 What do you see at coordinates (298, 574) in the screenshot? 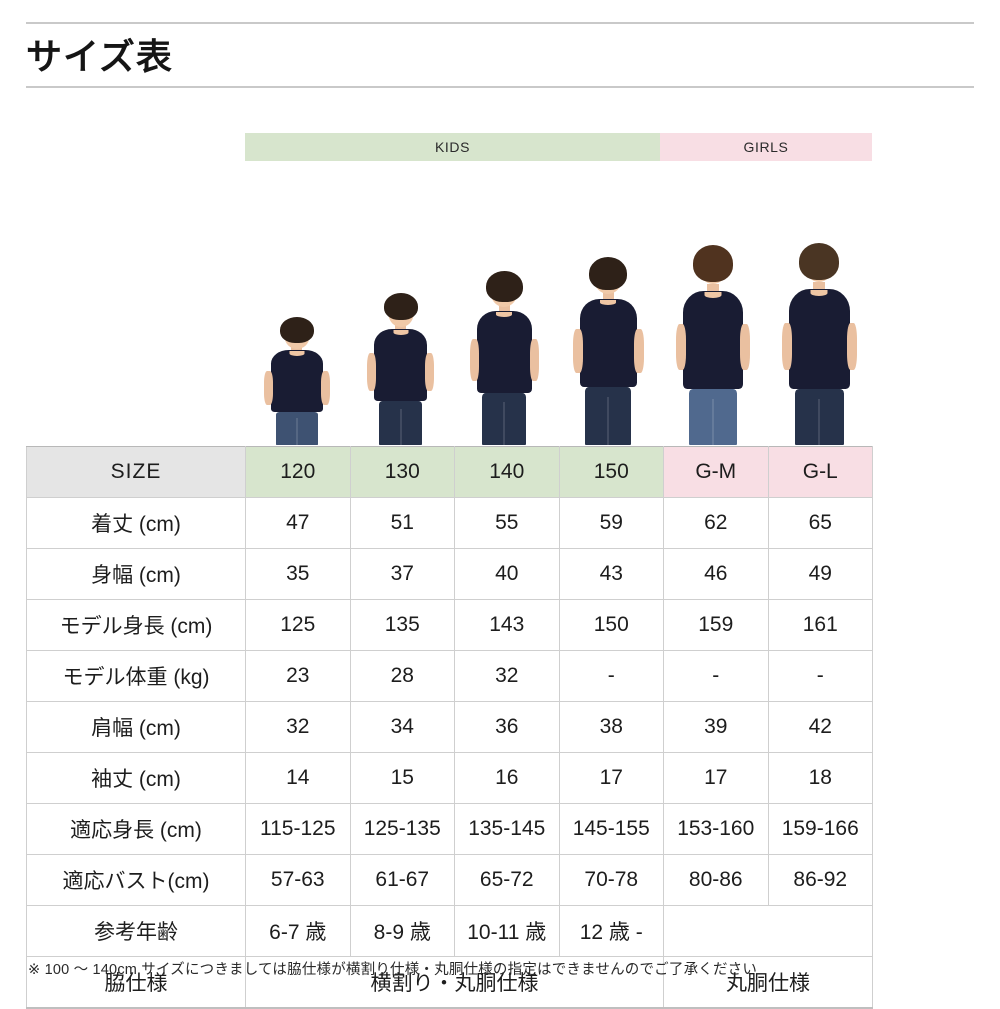
I see `row-value: 35` at bounding box center [298, 574].